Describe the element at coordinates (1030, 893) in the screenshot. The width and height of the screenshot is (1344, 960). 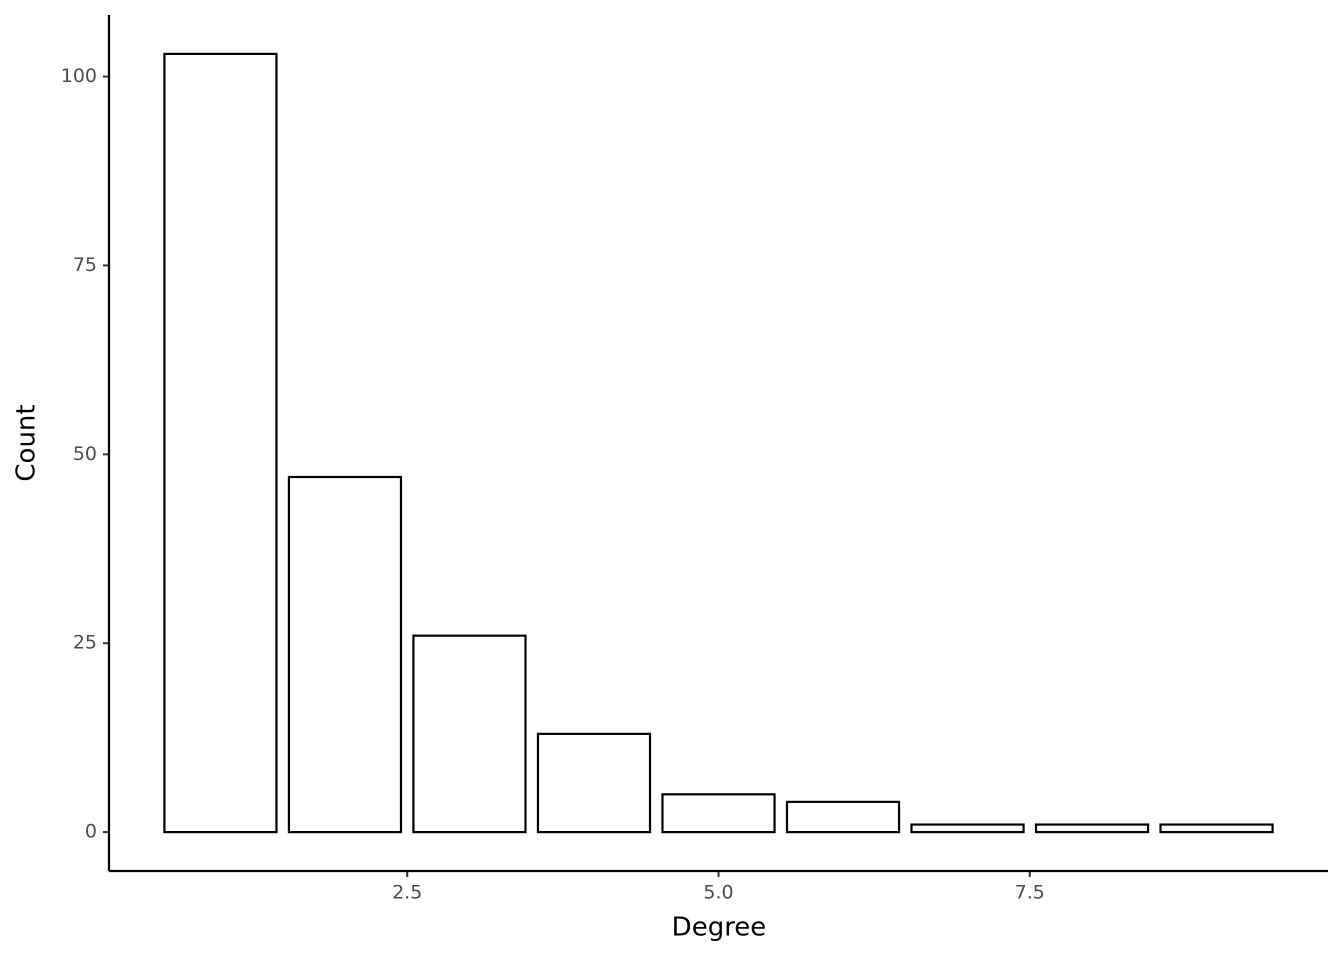
I see `x-tick-label: 7.5` at that location.